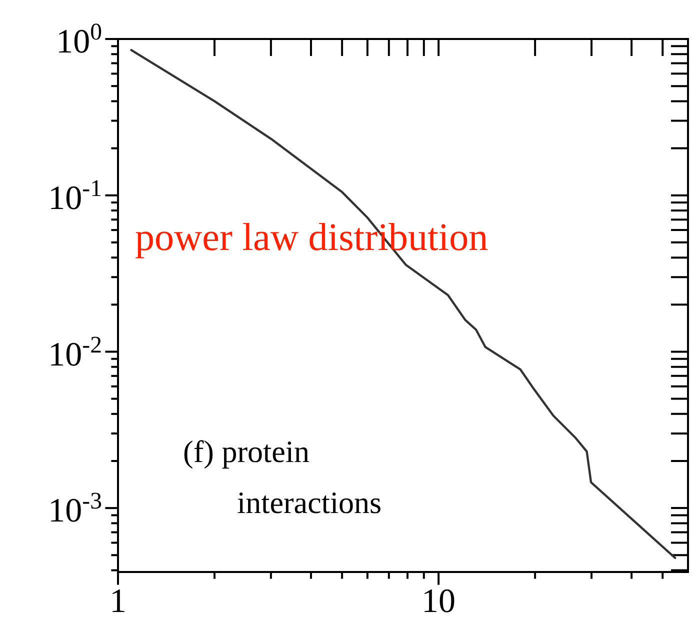  I want to click on y-tick-label: 10$^{-1}$, so click(75, 196).